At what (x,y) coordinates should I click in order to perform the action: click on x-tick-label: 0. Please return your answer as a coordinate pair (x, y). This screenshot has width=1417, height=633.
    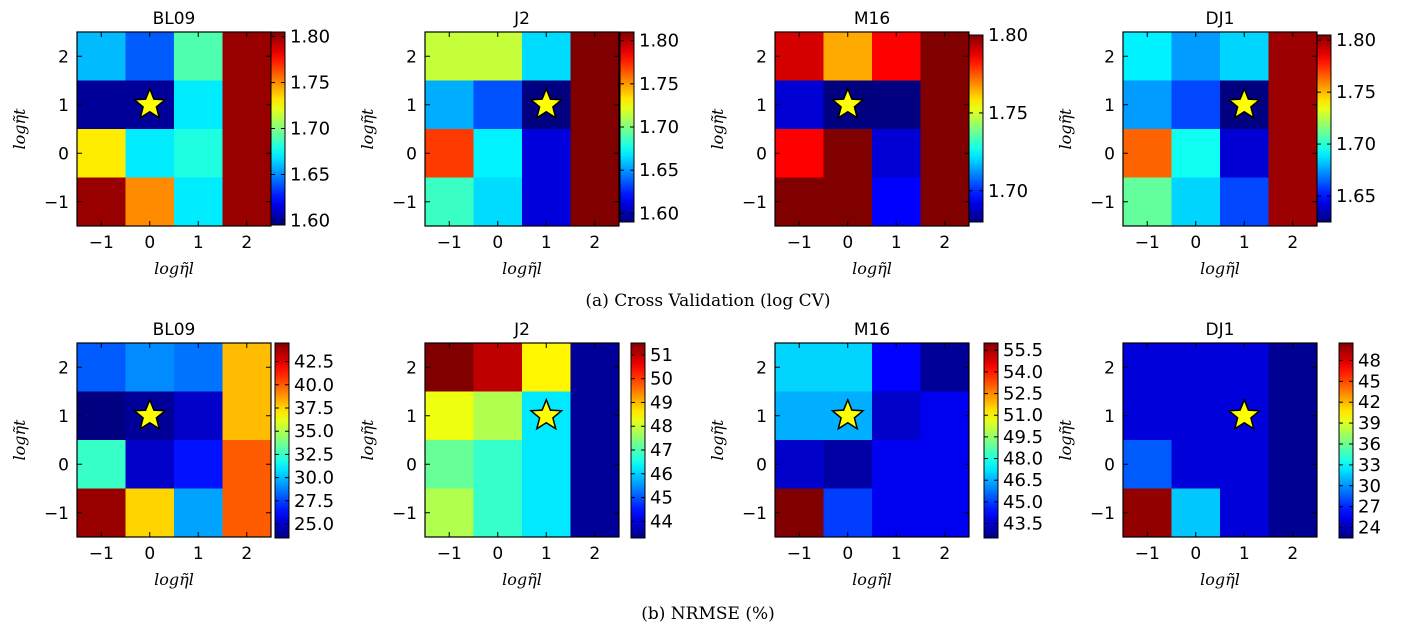
    Looking at the image, I should click on (847, 554).